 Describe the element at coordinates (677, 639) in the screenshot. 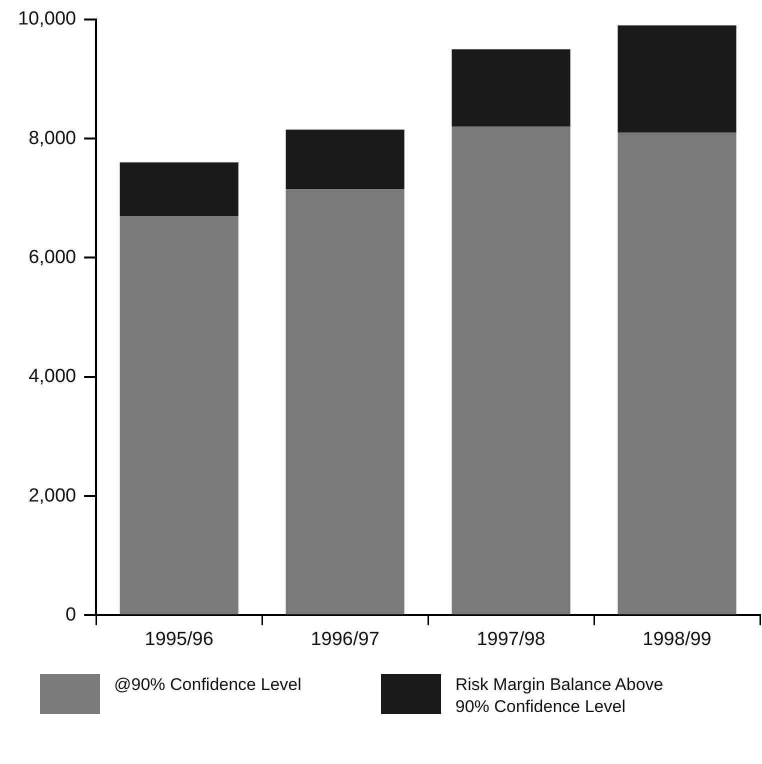

I see `x-tick-label: 1998/99` at that location.